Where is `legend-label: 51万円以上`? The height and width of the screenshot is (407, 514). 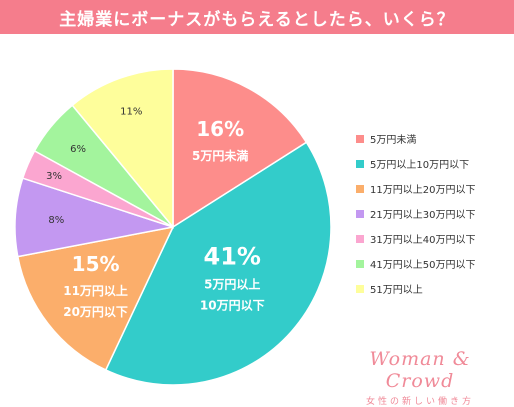
legend-label: 51万円以上 is located at coordinates (396, 290).